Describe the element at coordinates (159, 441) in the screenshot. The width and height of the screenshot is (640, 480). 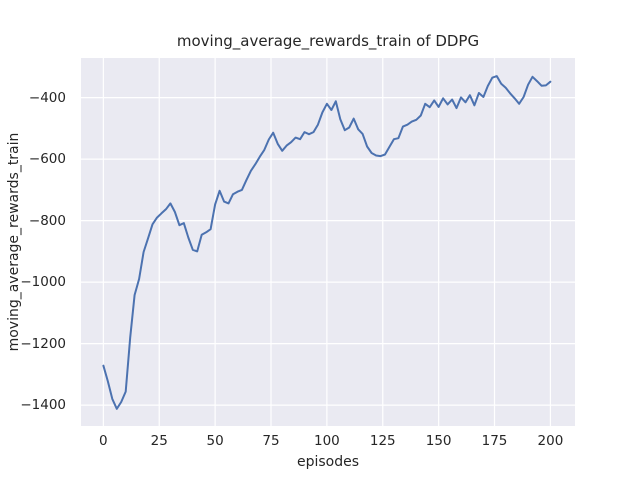
I see `x-tick-label: 25` at that location.